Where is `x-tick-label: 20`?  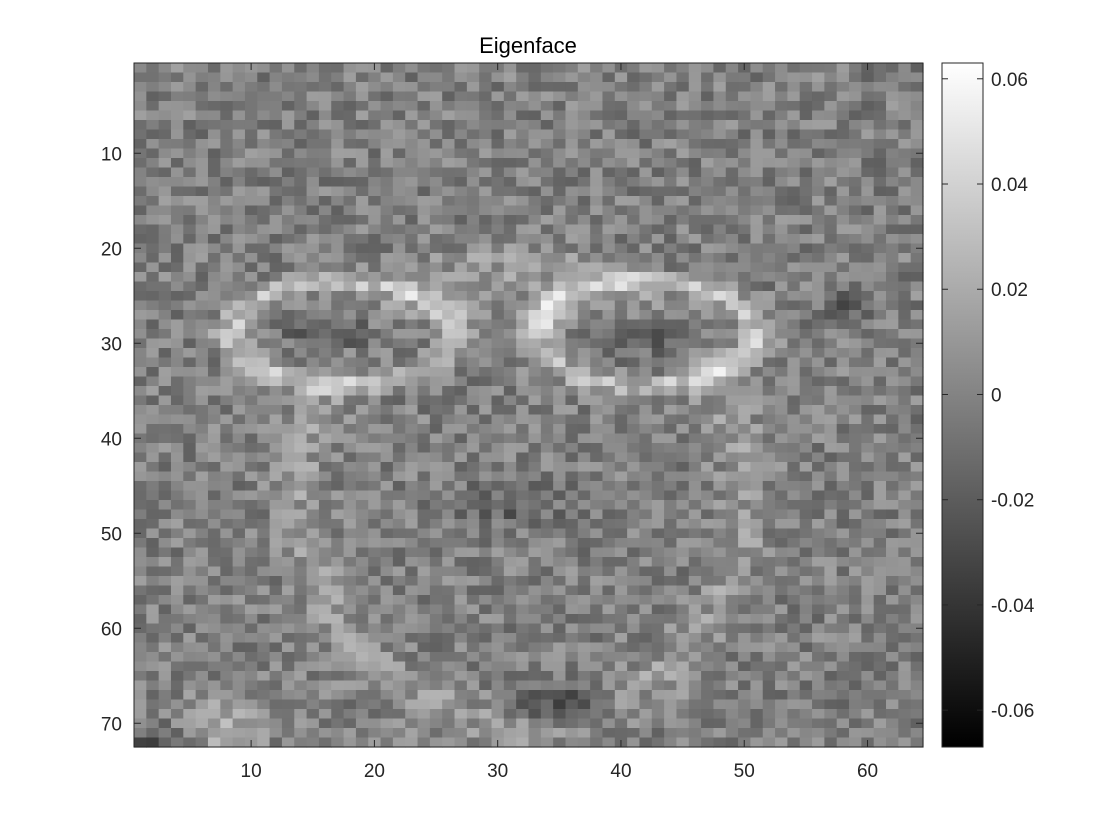
x-tick-label: 20 is located at coordinates (374, 771).